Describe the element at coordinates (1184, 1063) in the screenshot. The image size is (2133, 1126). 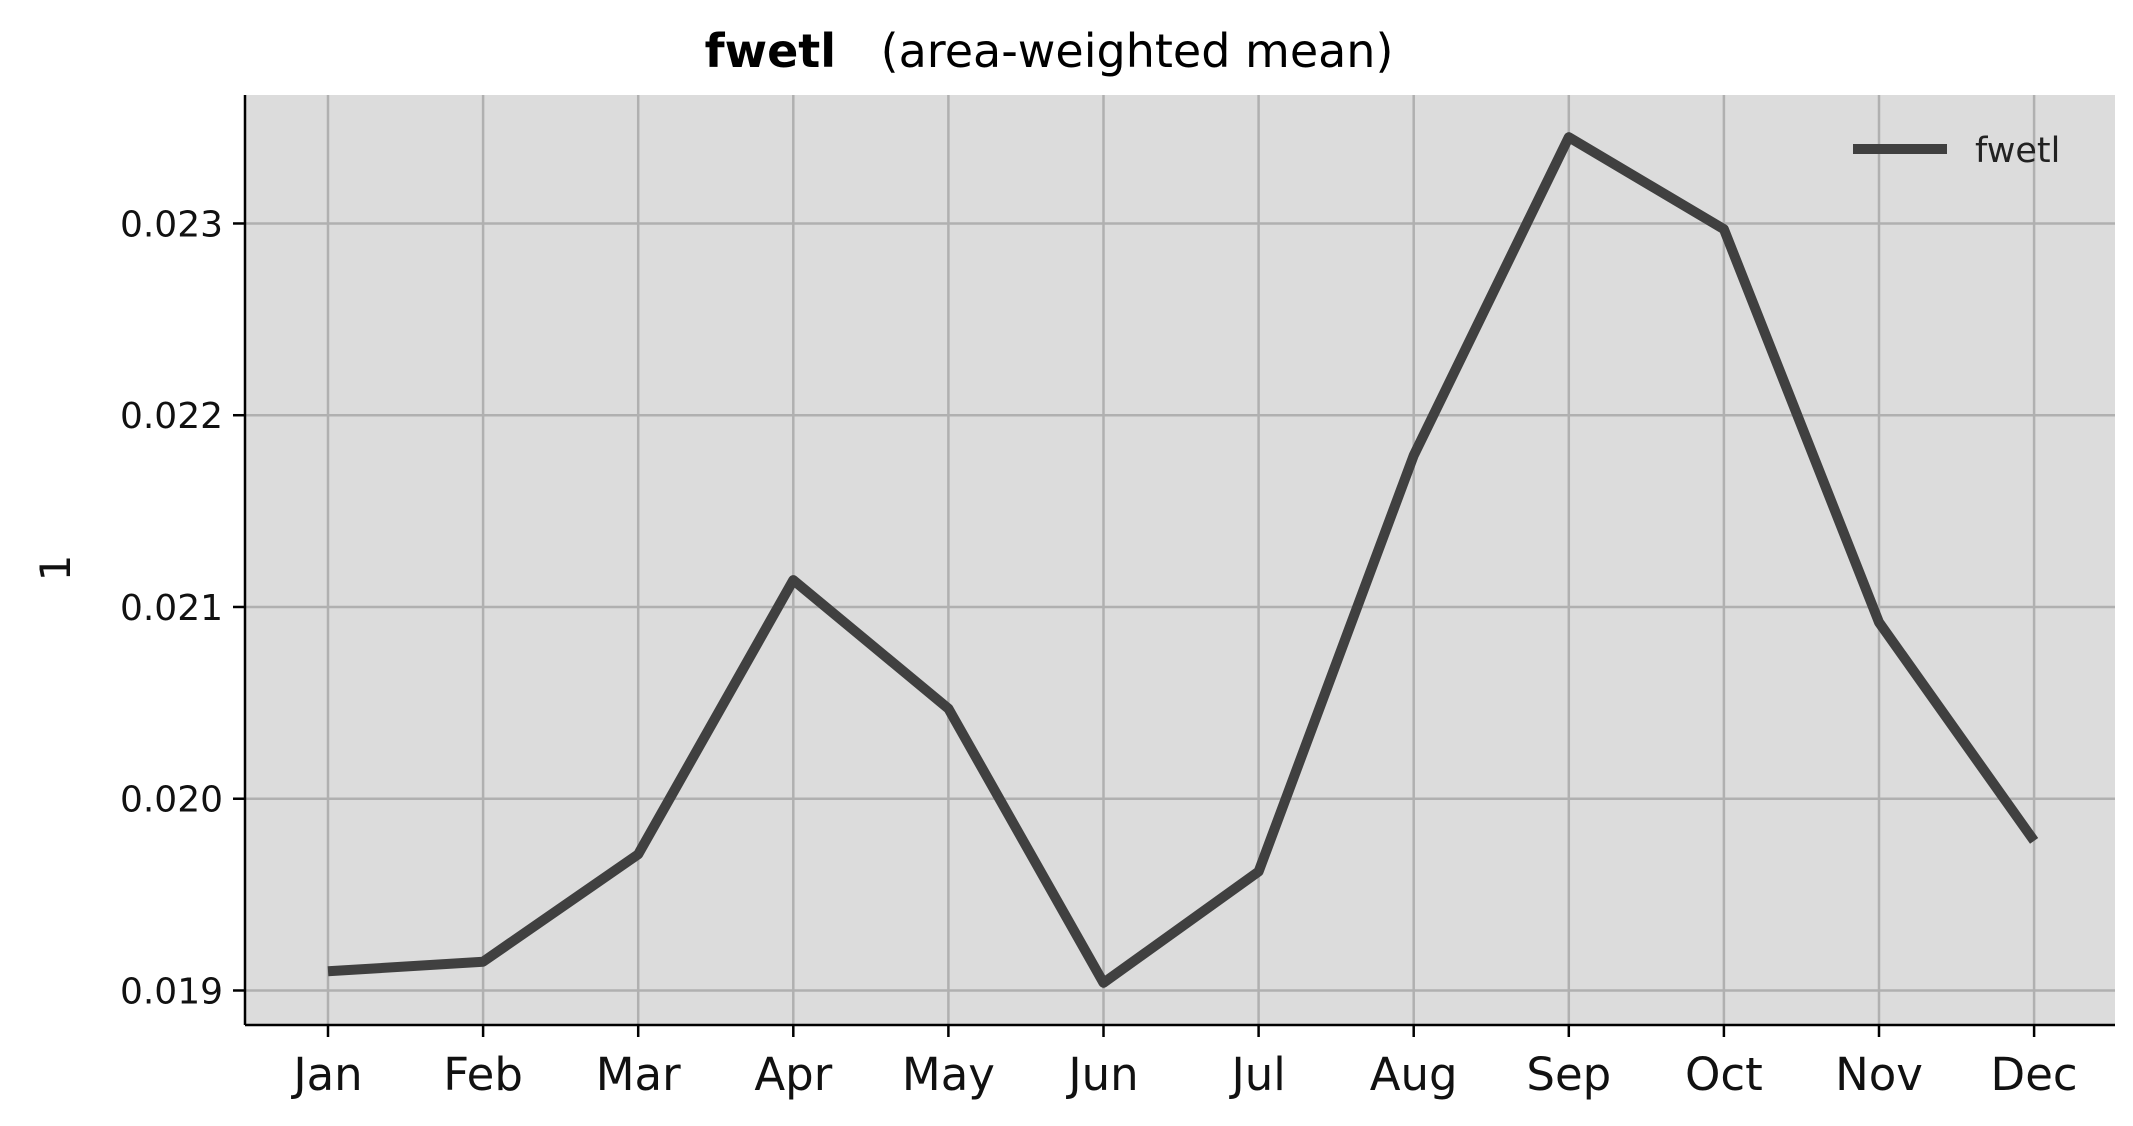
I see `x-axis-ticks: Jan Feb Mar Apr May Jun Jul Aug Sep Oct Nov Dec` at that location.